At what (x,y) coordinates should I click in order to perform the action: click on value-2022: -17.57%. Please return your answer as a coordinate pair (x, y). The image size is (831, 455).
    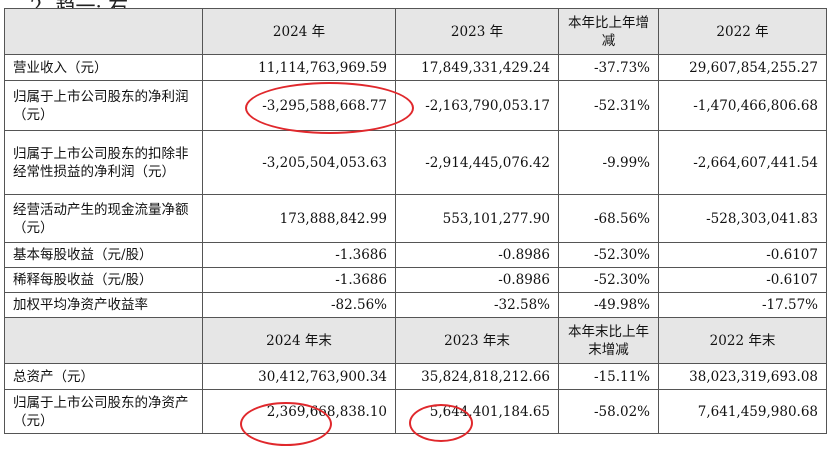
    Looking at the image, I should click on (742, 305).